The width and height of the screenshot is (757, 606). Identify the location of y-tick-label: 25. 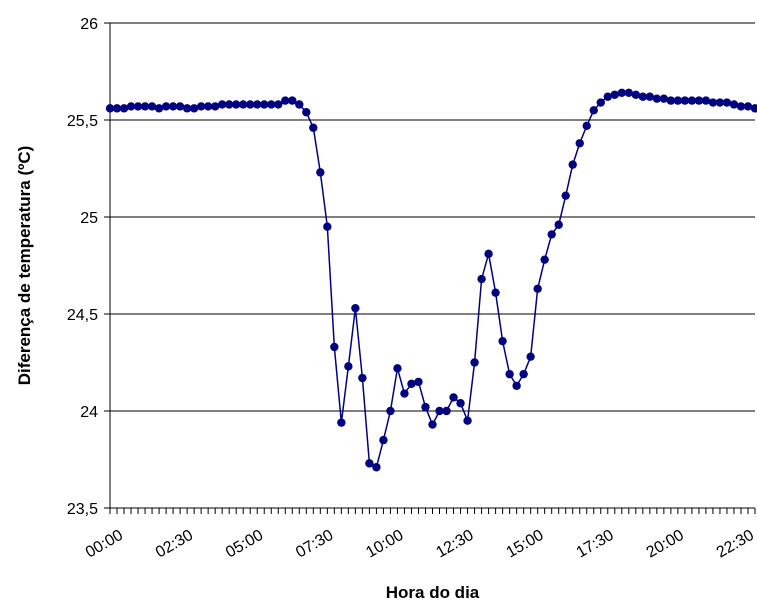
(89, 218).